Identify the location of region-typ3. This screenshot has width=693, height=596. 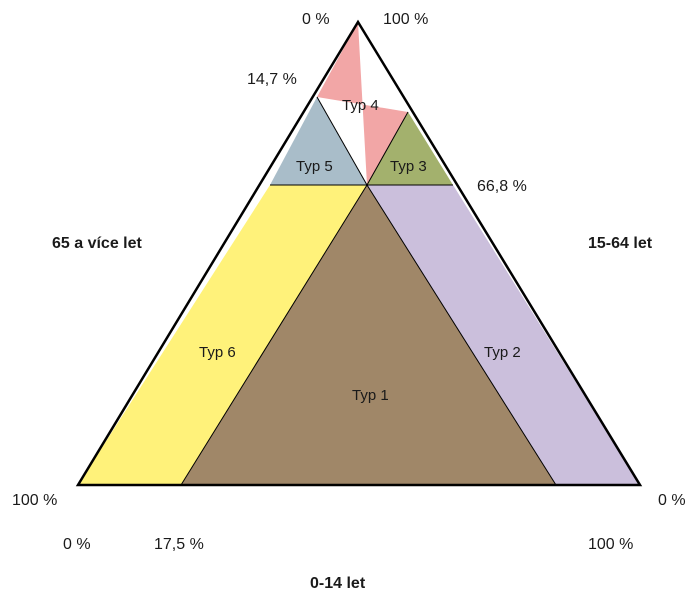
(410, 148).